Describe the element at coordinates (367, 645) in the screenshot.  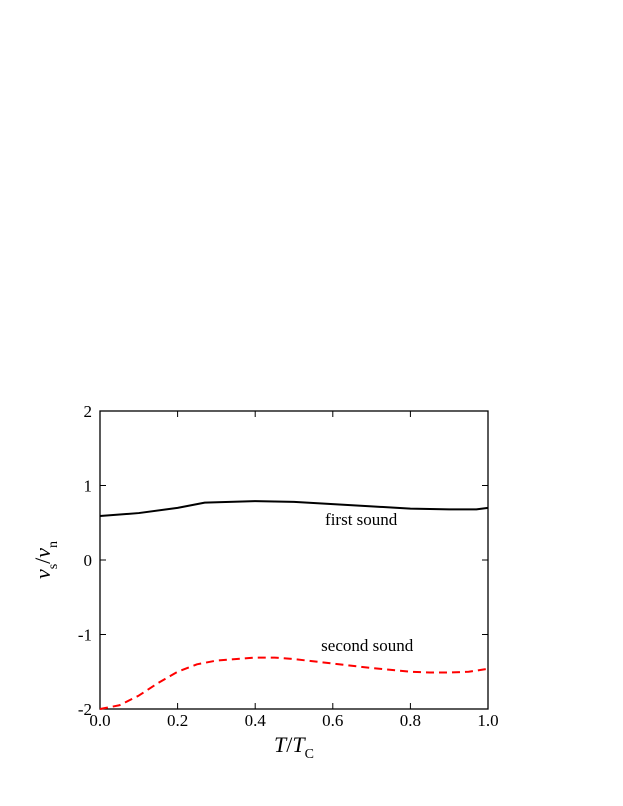
I see `annotation: second sound` at that location.